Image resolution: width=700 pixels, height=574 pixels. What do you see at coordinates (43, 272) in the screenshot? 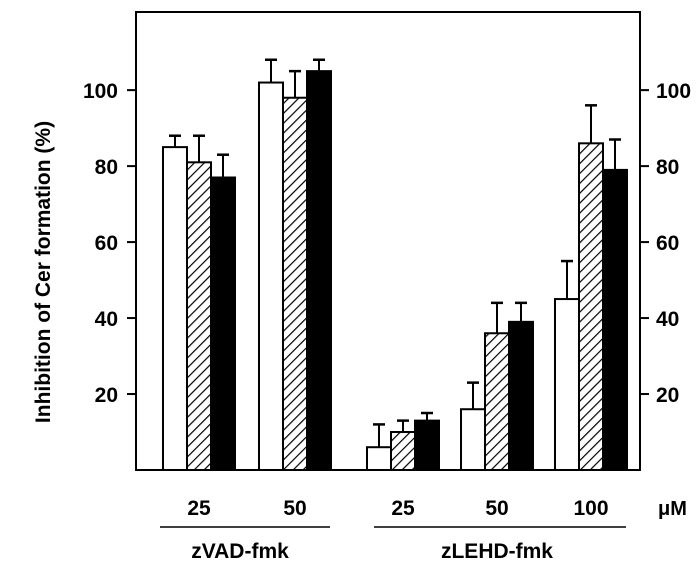
I see `y-axis-label: Inhibition of Cer formation (%)` at bounding box center [43, 272].